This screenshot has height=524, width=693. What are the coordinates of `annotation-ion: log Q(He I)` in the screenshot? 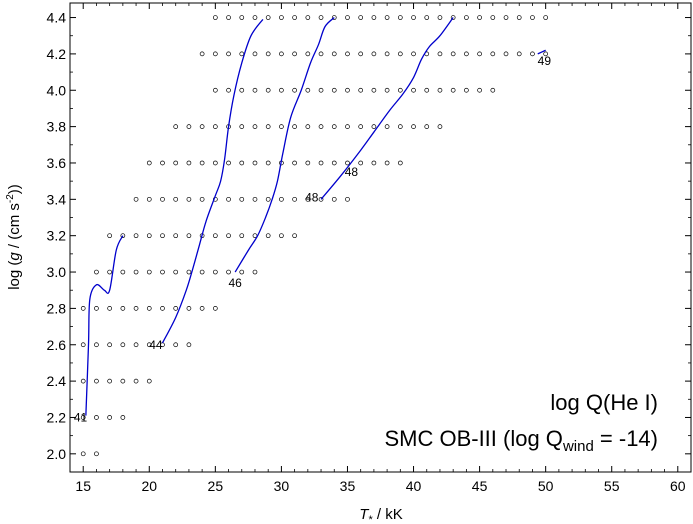 It's located at (604, 402).